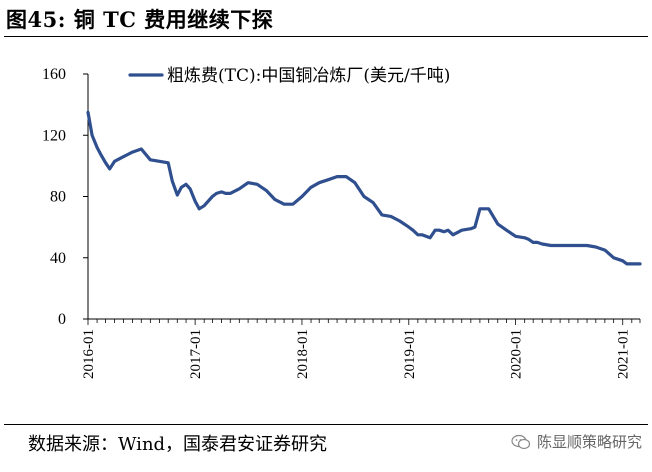 The width and height of the screenshot is (652, 472). I want to click on x-tick-label: 2020-01, so click(517, 354).